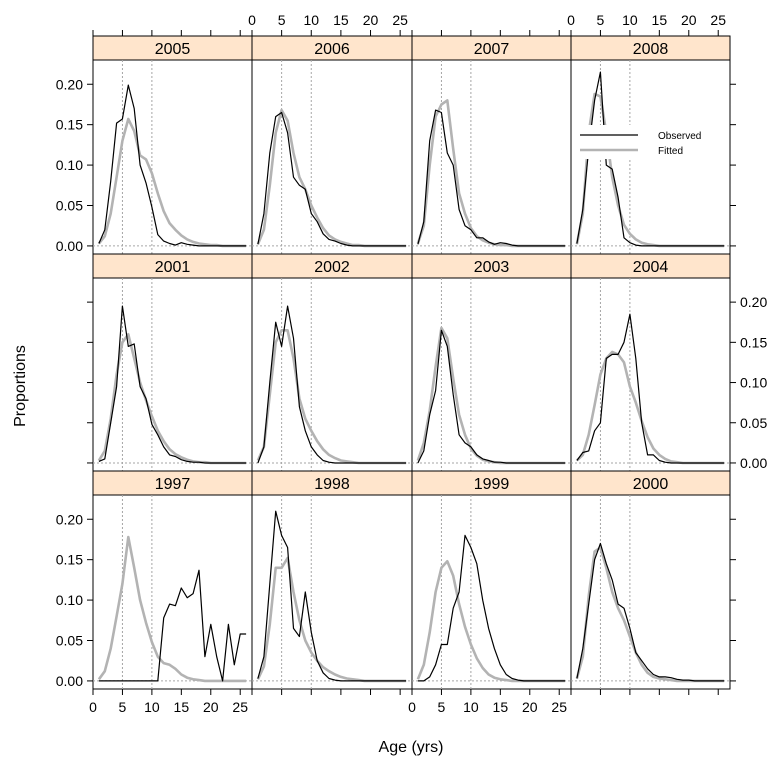 The height and width of the screenshot is (767, 782). I want to click on panel-2006: 2006, so click(332, 145).